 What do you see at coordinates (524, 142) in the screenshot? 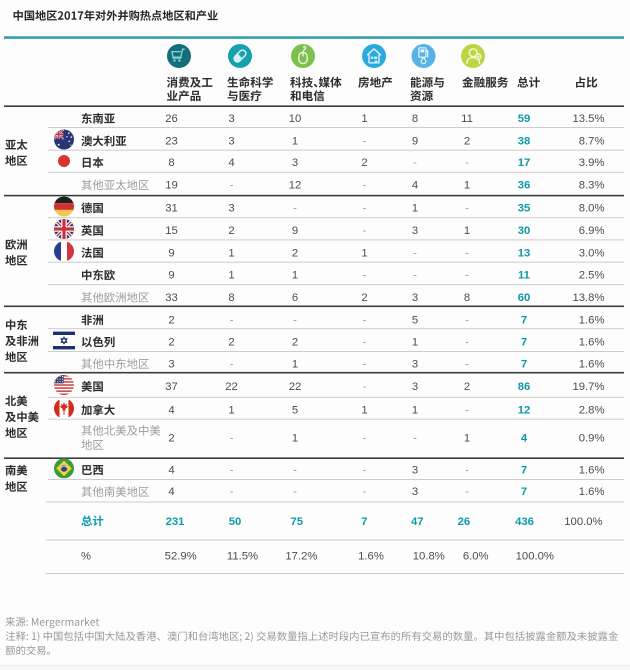
I see `svg-text: 38` at bounding box center [524, 142].